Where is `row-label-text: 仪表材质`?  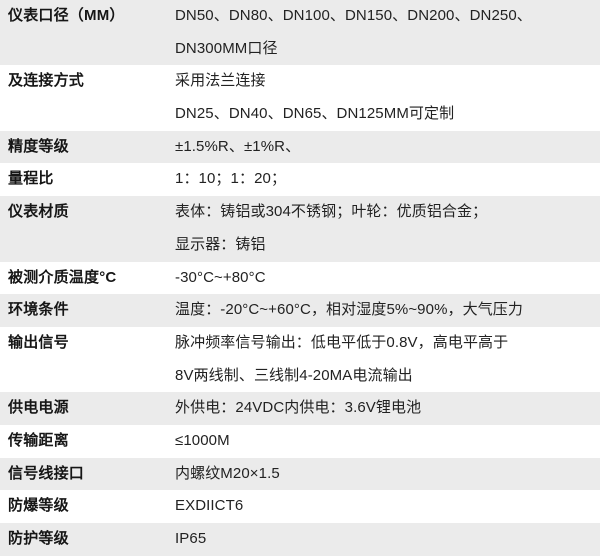
row-label-text: 仪表材质 is located at coordinates (38, 212).